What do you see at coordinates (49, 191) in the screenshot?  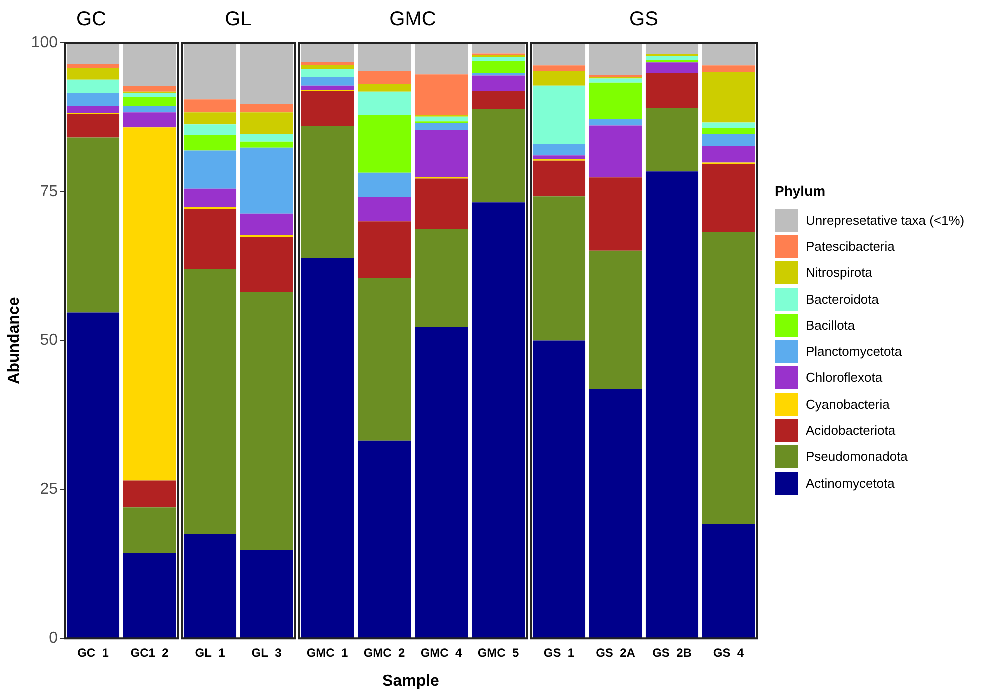 I see `y-tick-label: 75` at bounding box center [49, 191].